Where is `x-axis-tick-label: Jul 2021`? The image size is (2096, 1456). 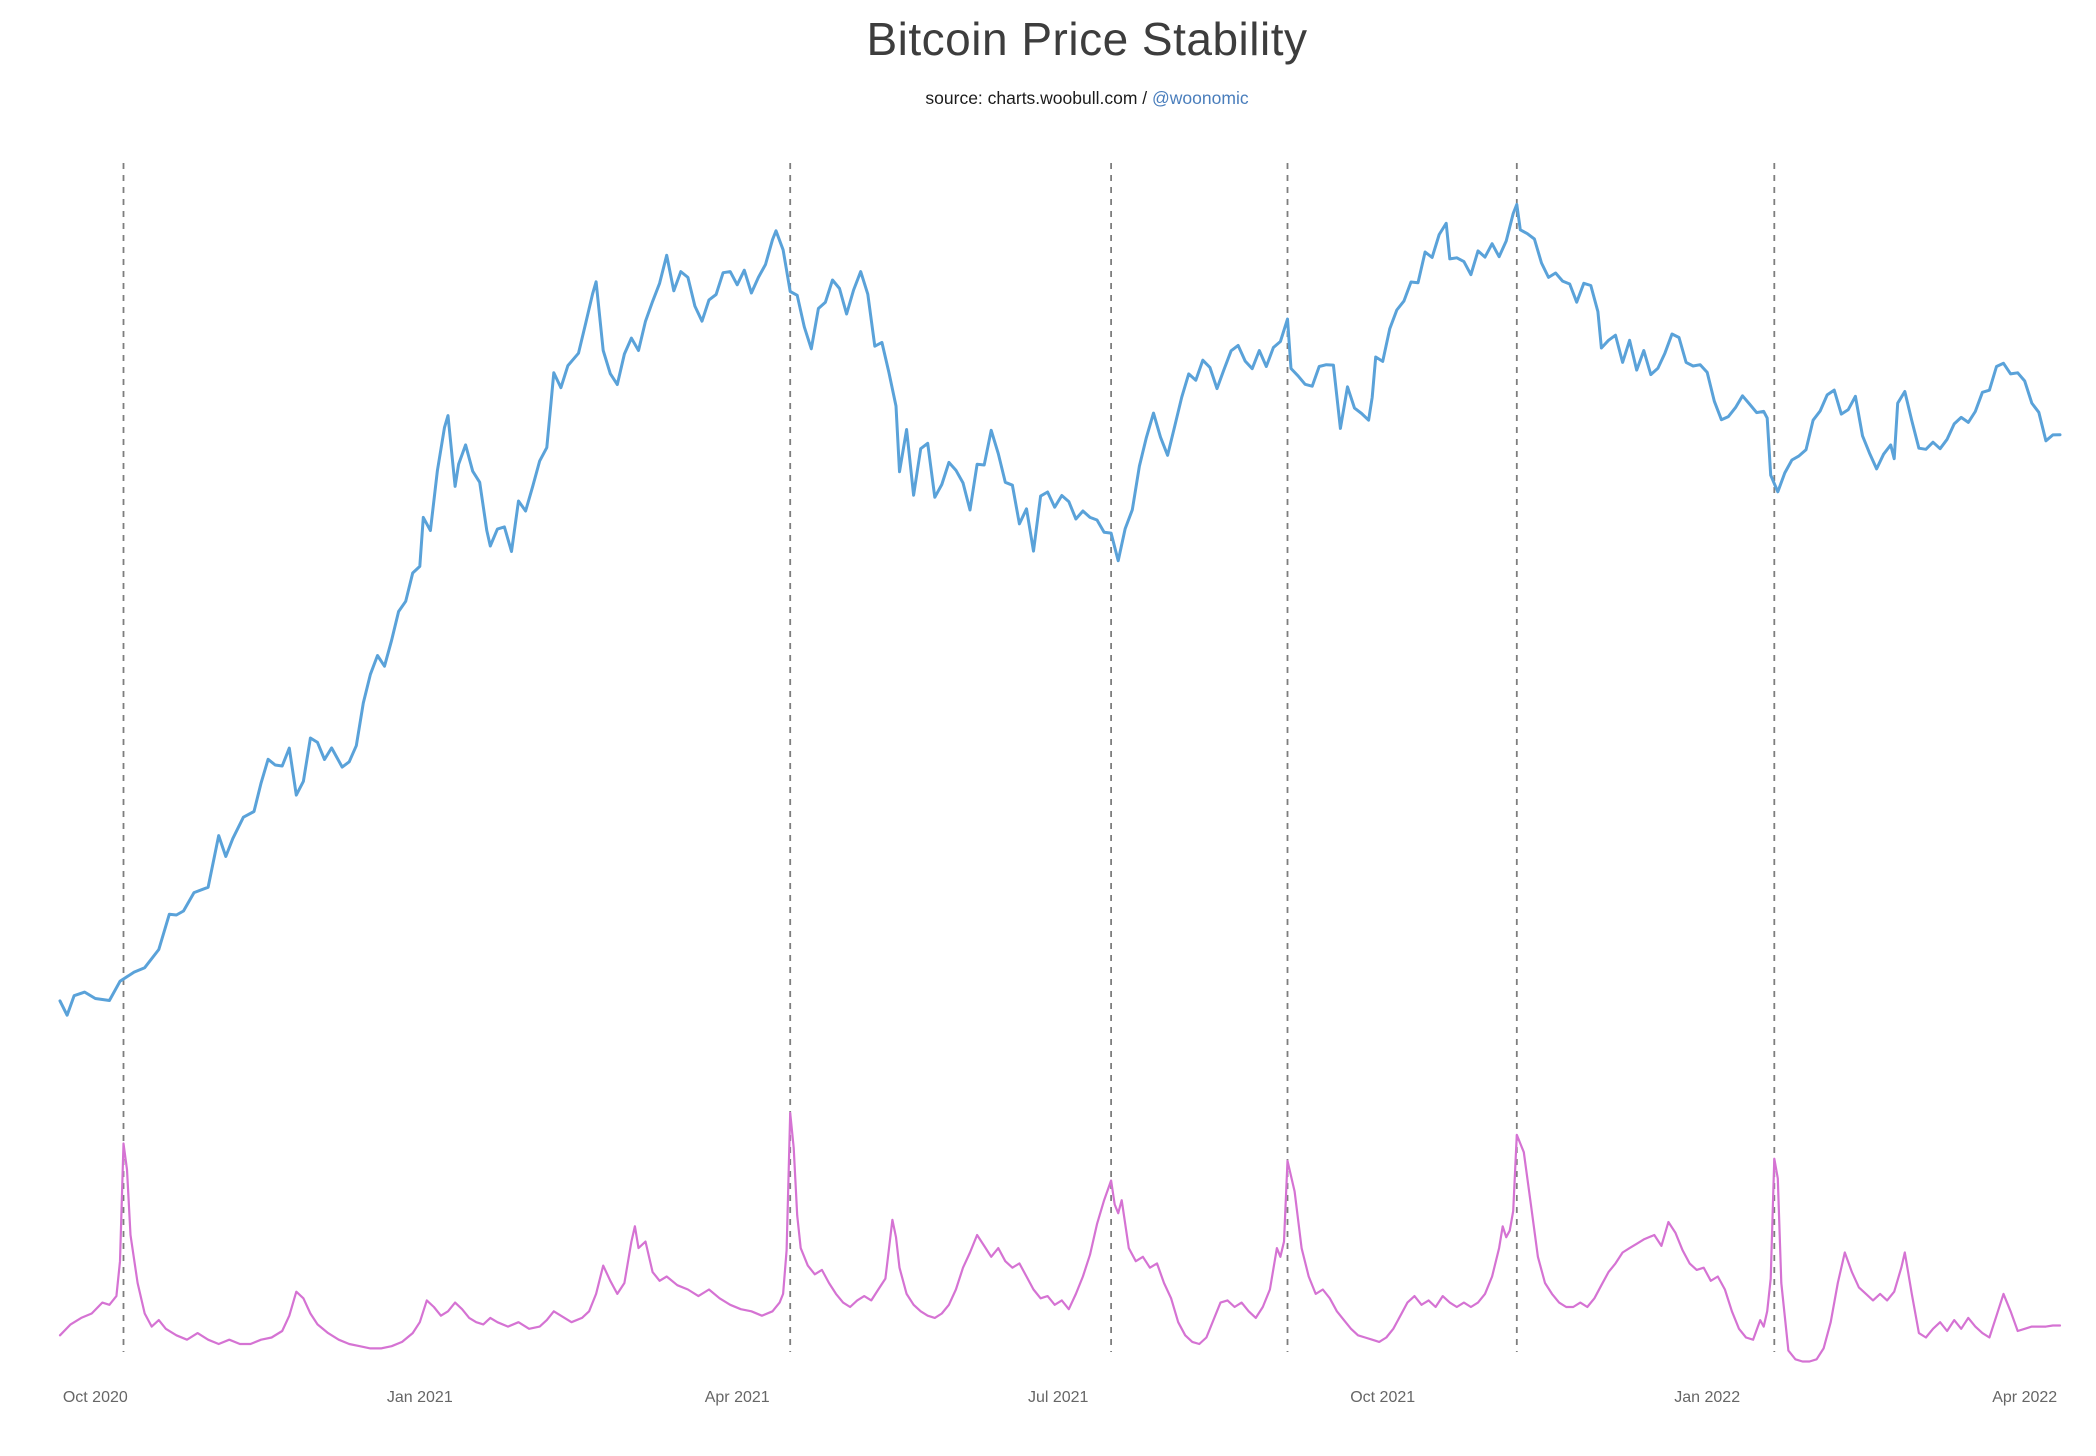
x-axis-tick-label: Jul 2021 is located at coordinates (1058, 1397).